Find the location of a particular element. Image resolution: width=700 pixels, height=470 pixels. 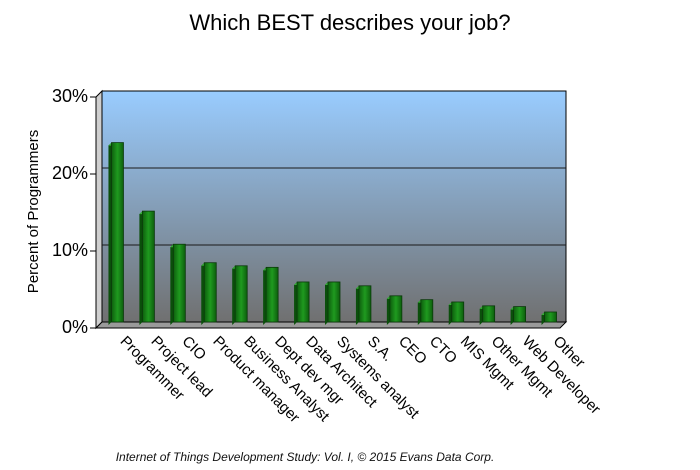

y-tick-label: 0% is located at coordinates (75, 327).